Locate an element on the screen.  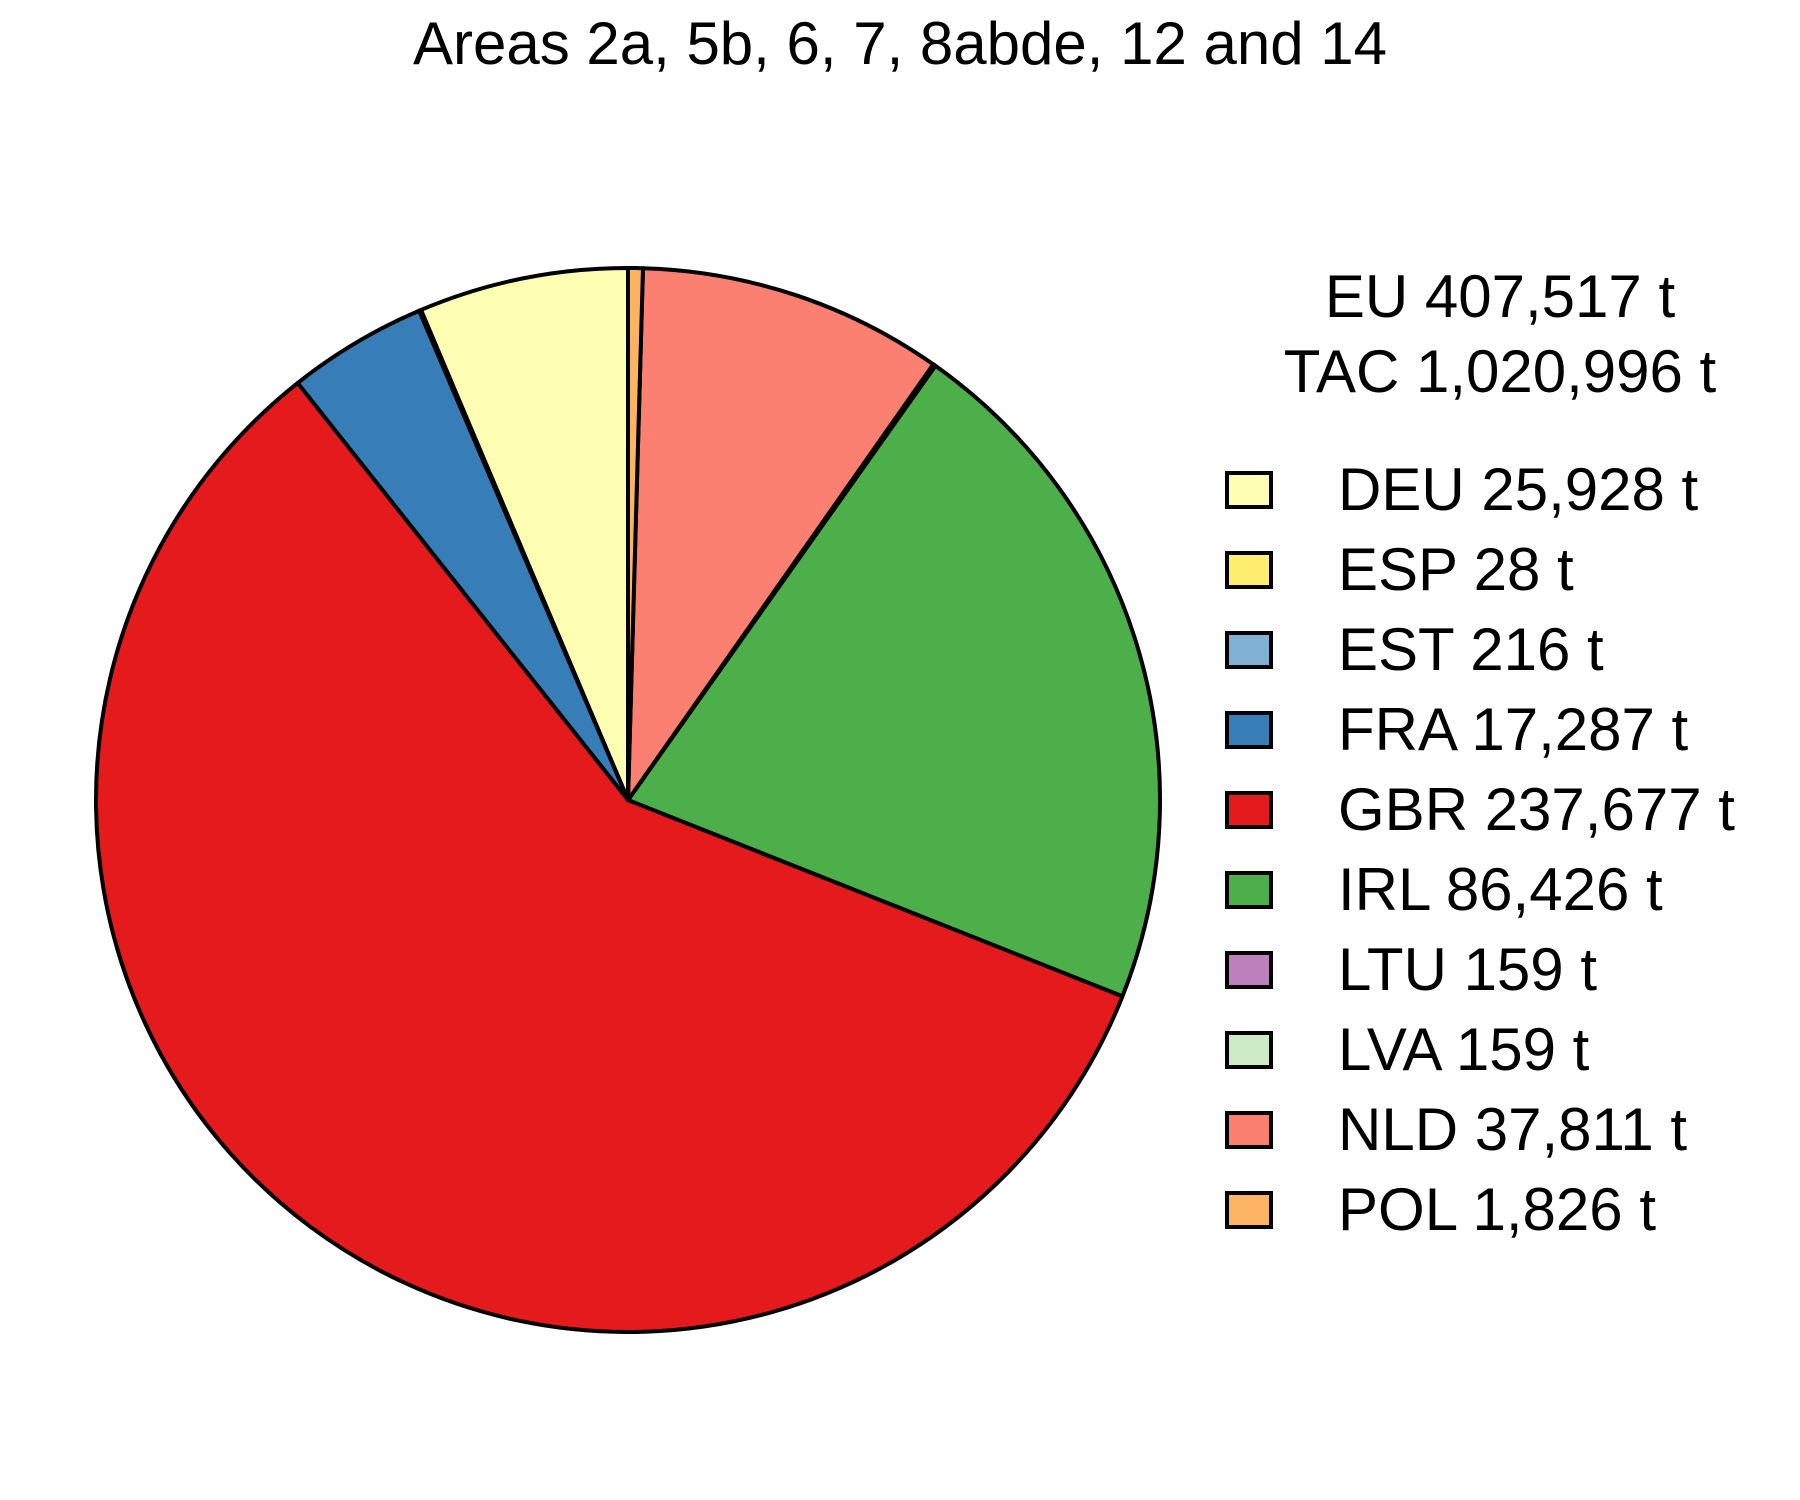
legend-label-esp: ESP 28 t is located at coordinates (1456, 569).